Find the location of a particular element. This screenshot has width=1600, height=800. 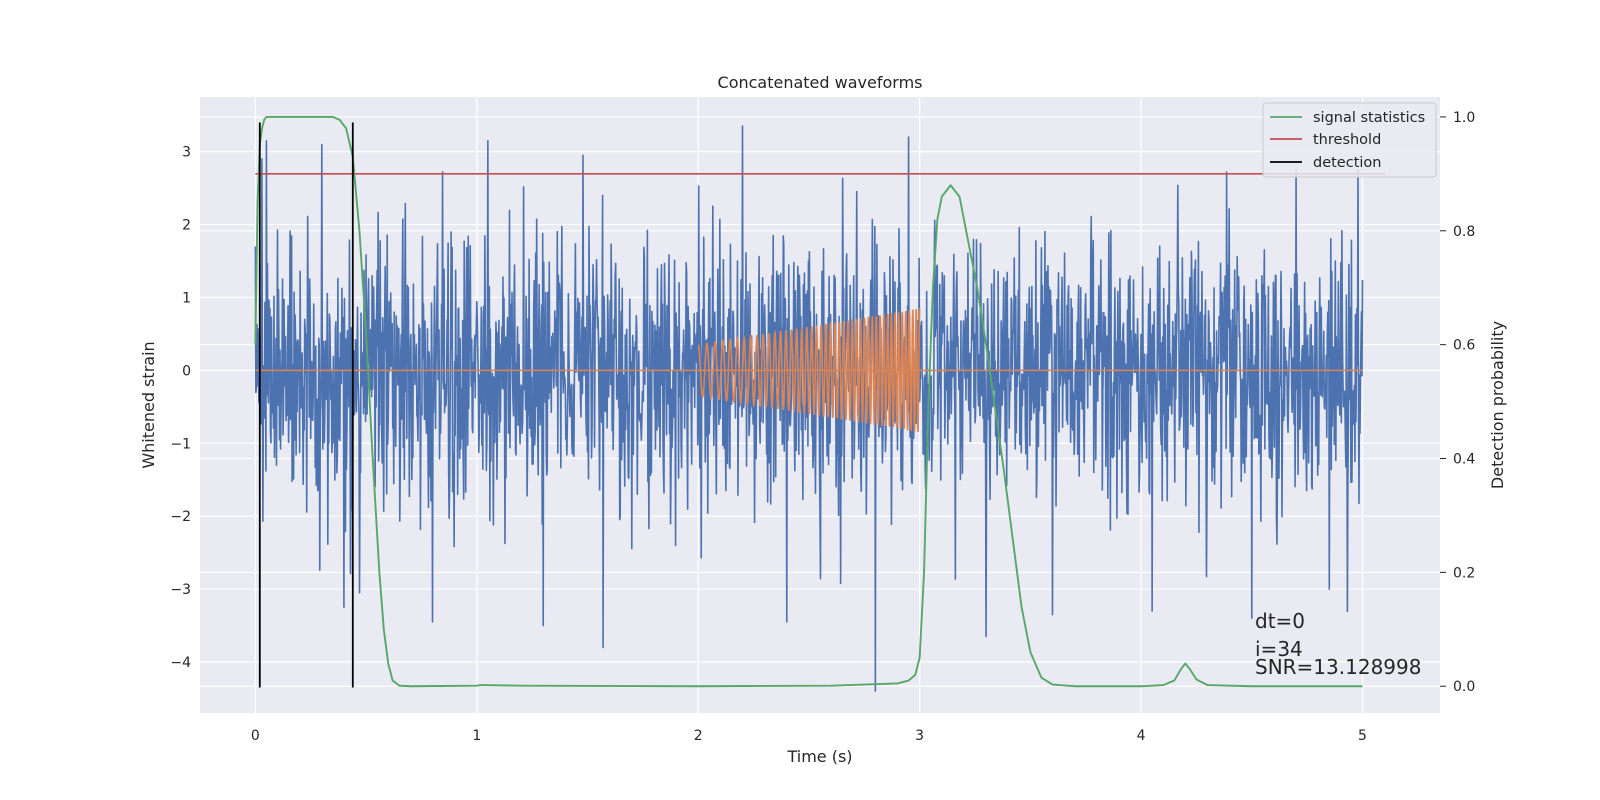

x-tick-label: 4 is located at coordinates (1141, 736).